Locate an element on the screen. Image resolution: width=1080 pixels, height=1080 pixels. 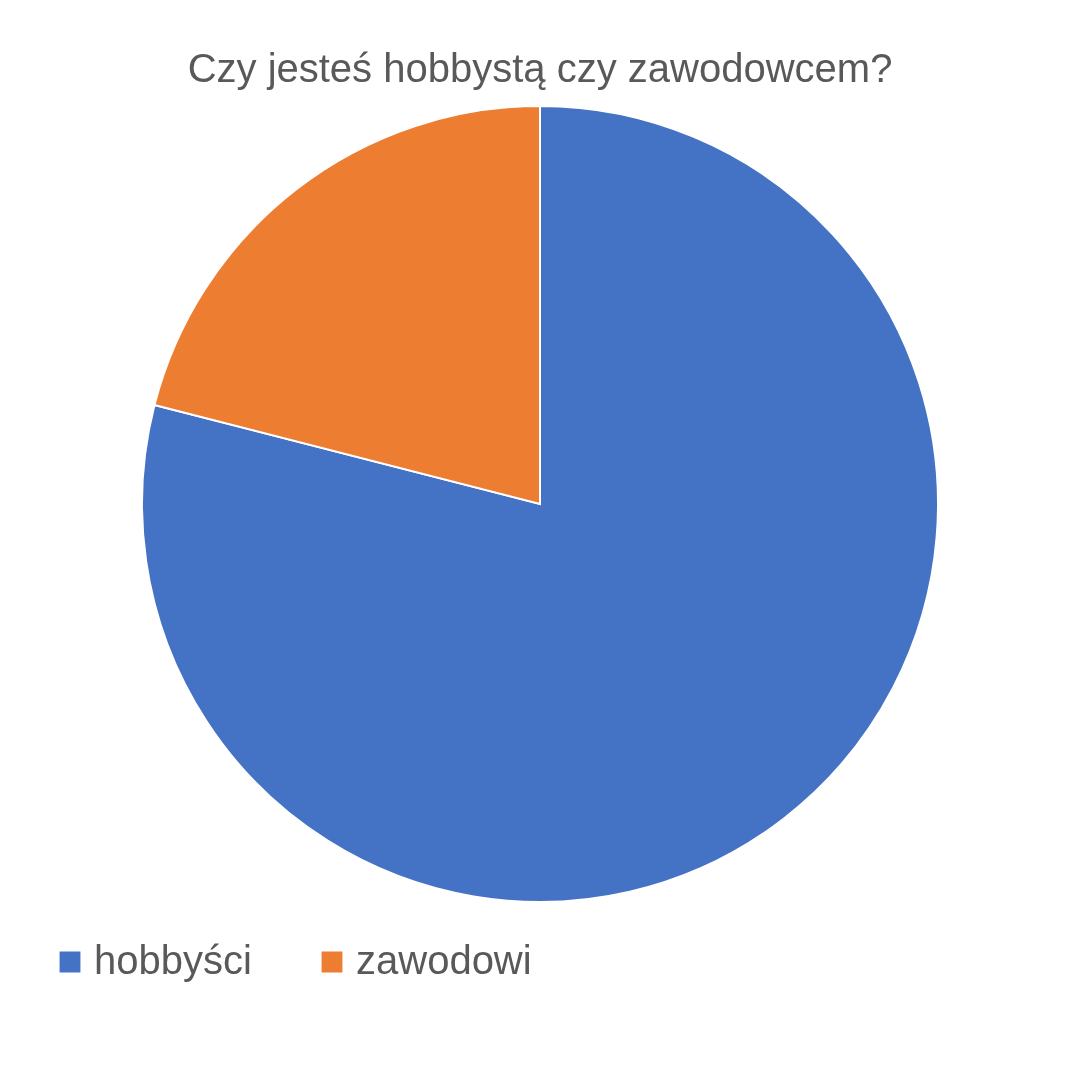
legend-label: zawodowi is located at coordinates (444, 960).